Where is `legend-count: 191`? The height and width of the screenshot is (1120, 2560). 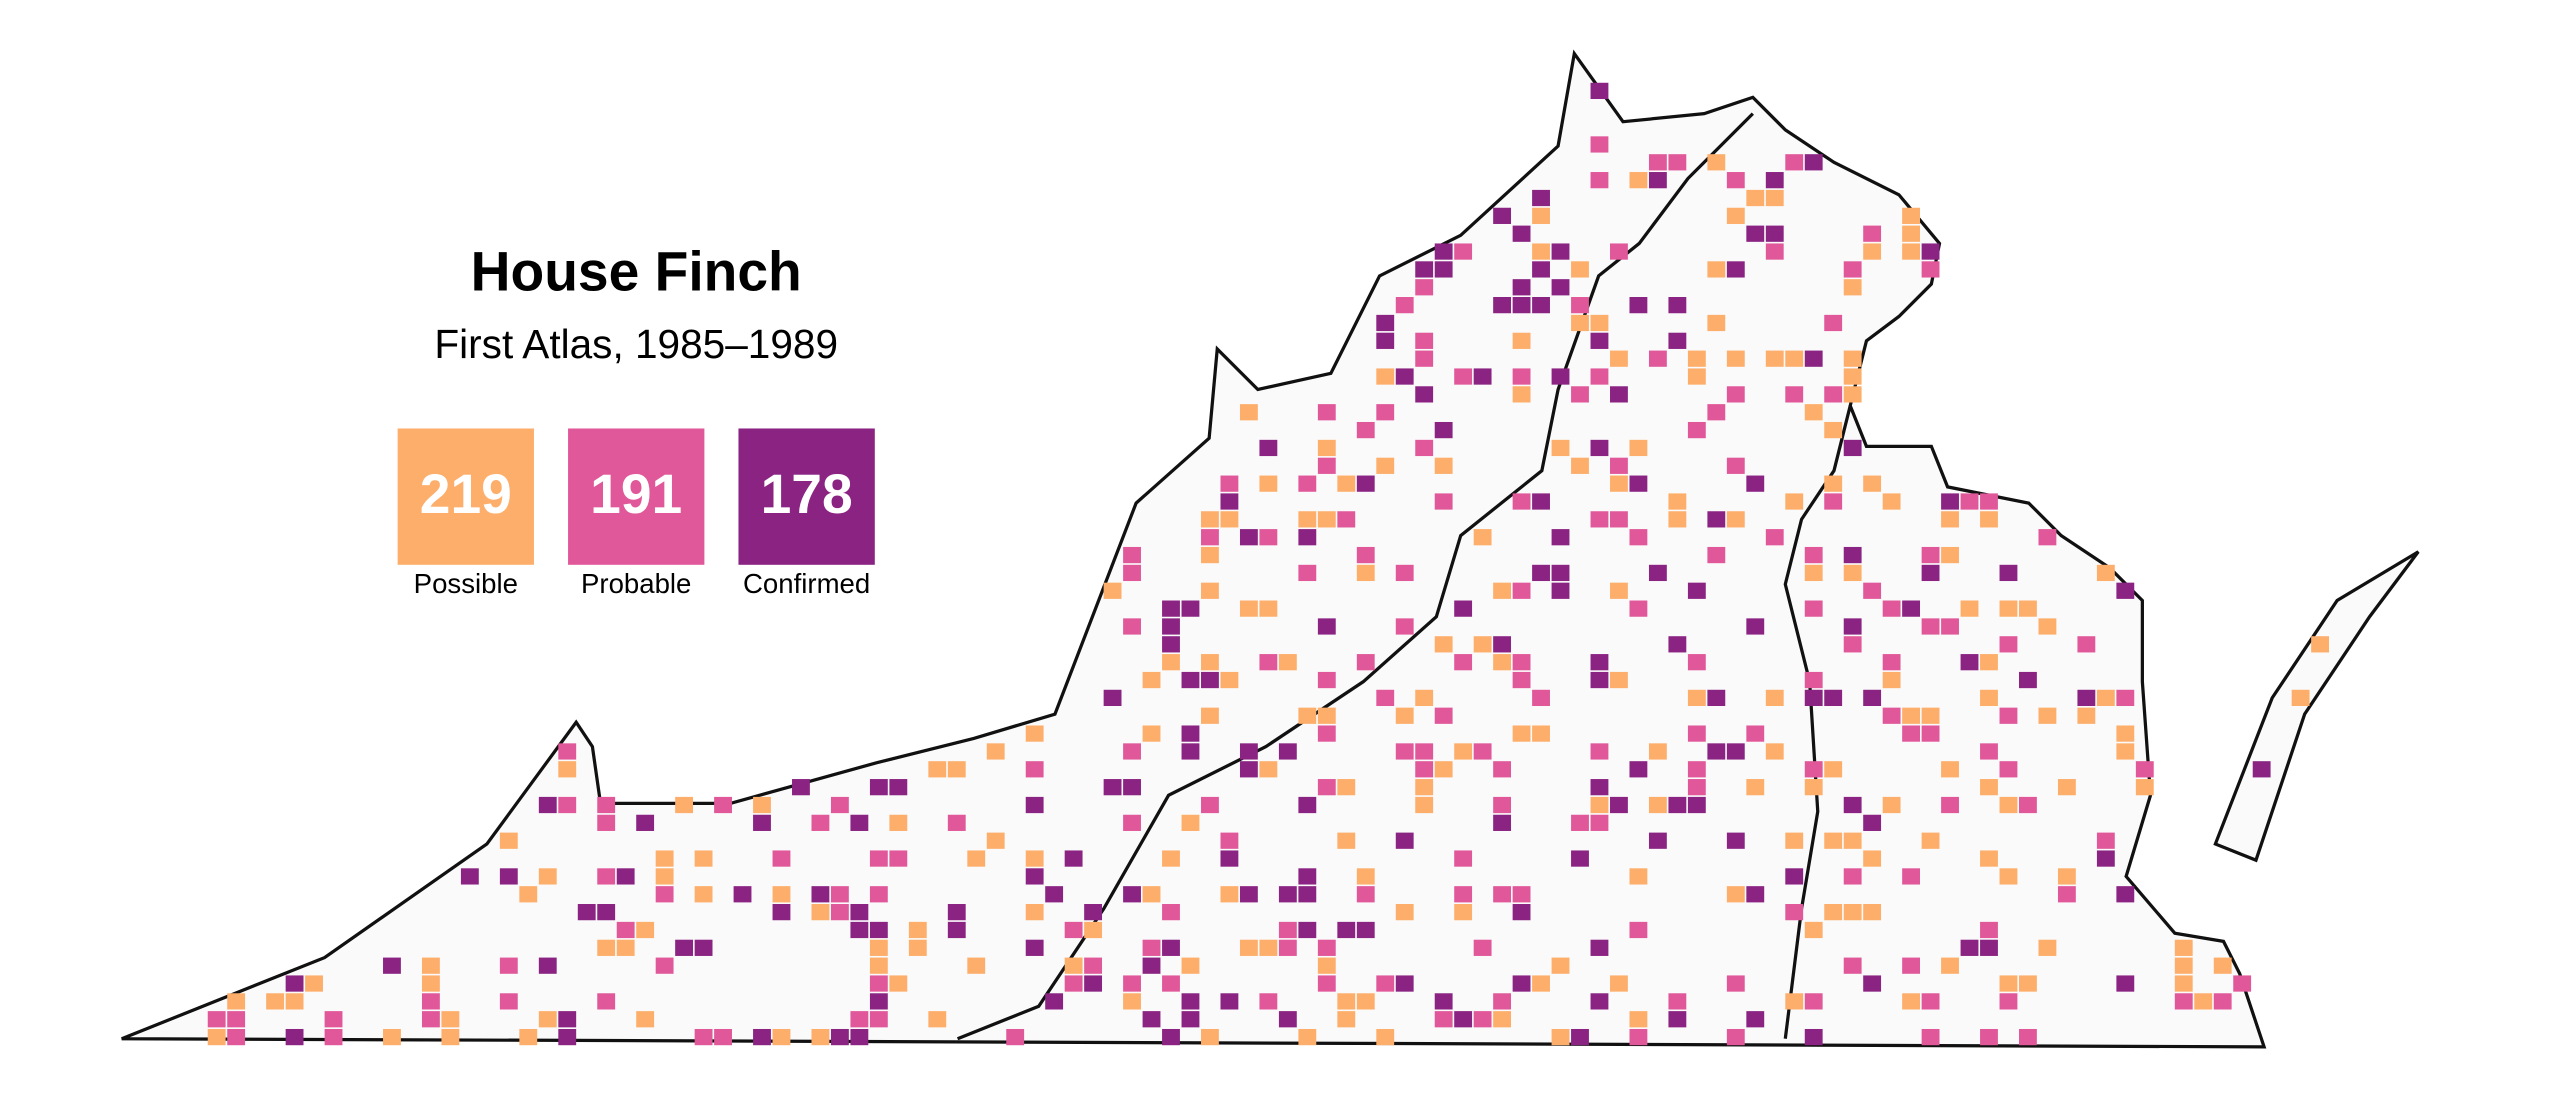 legend-count: 191 is located at coordinates (636, 494).